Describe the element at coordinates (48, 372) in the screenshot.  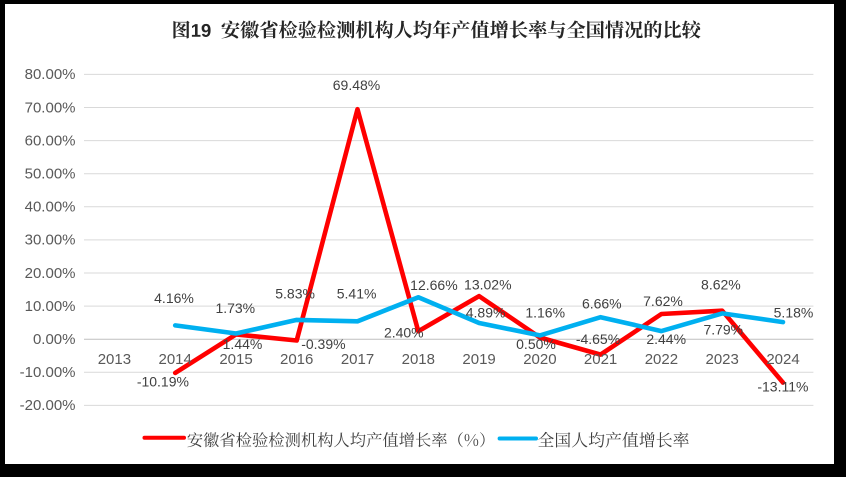
I see `svg-text: -10.00%` at that location.